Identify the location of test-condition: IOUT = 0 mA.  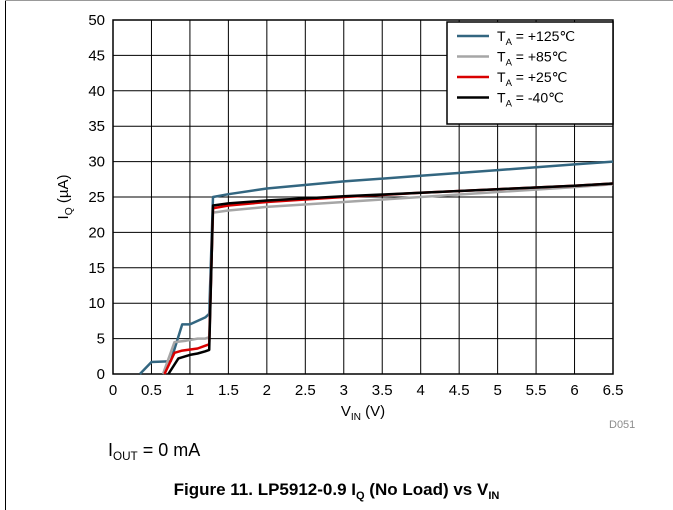
(154, 452).